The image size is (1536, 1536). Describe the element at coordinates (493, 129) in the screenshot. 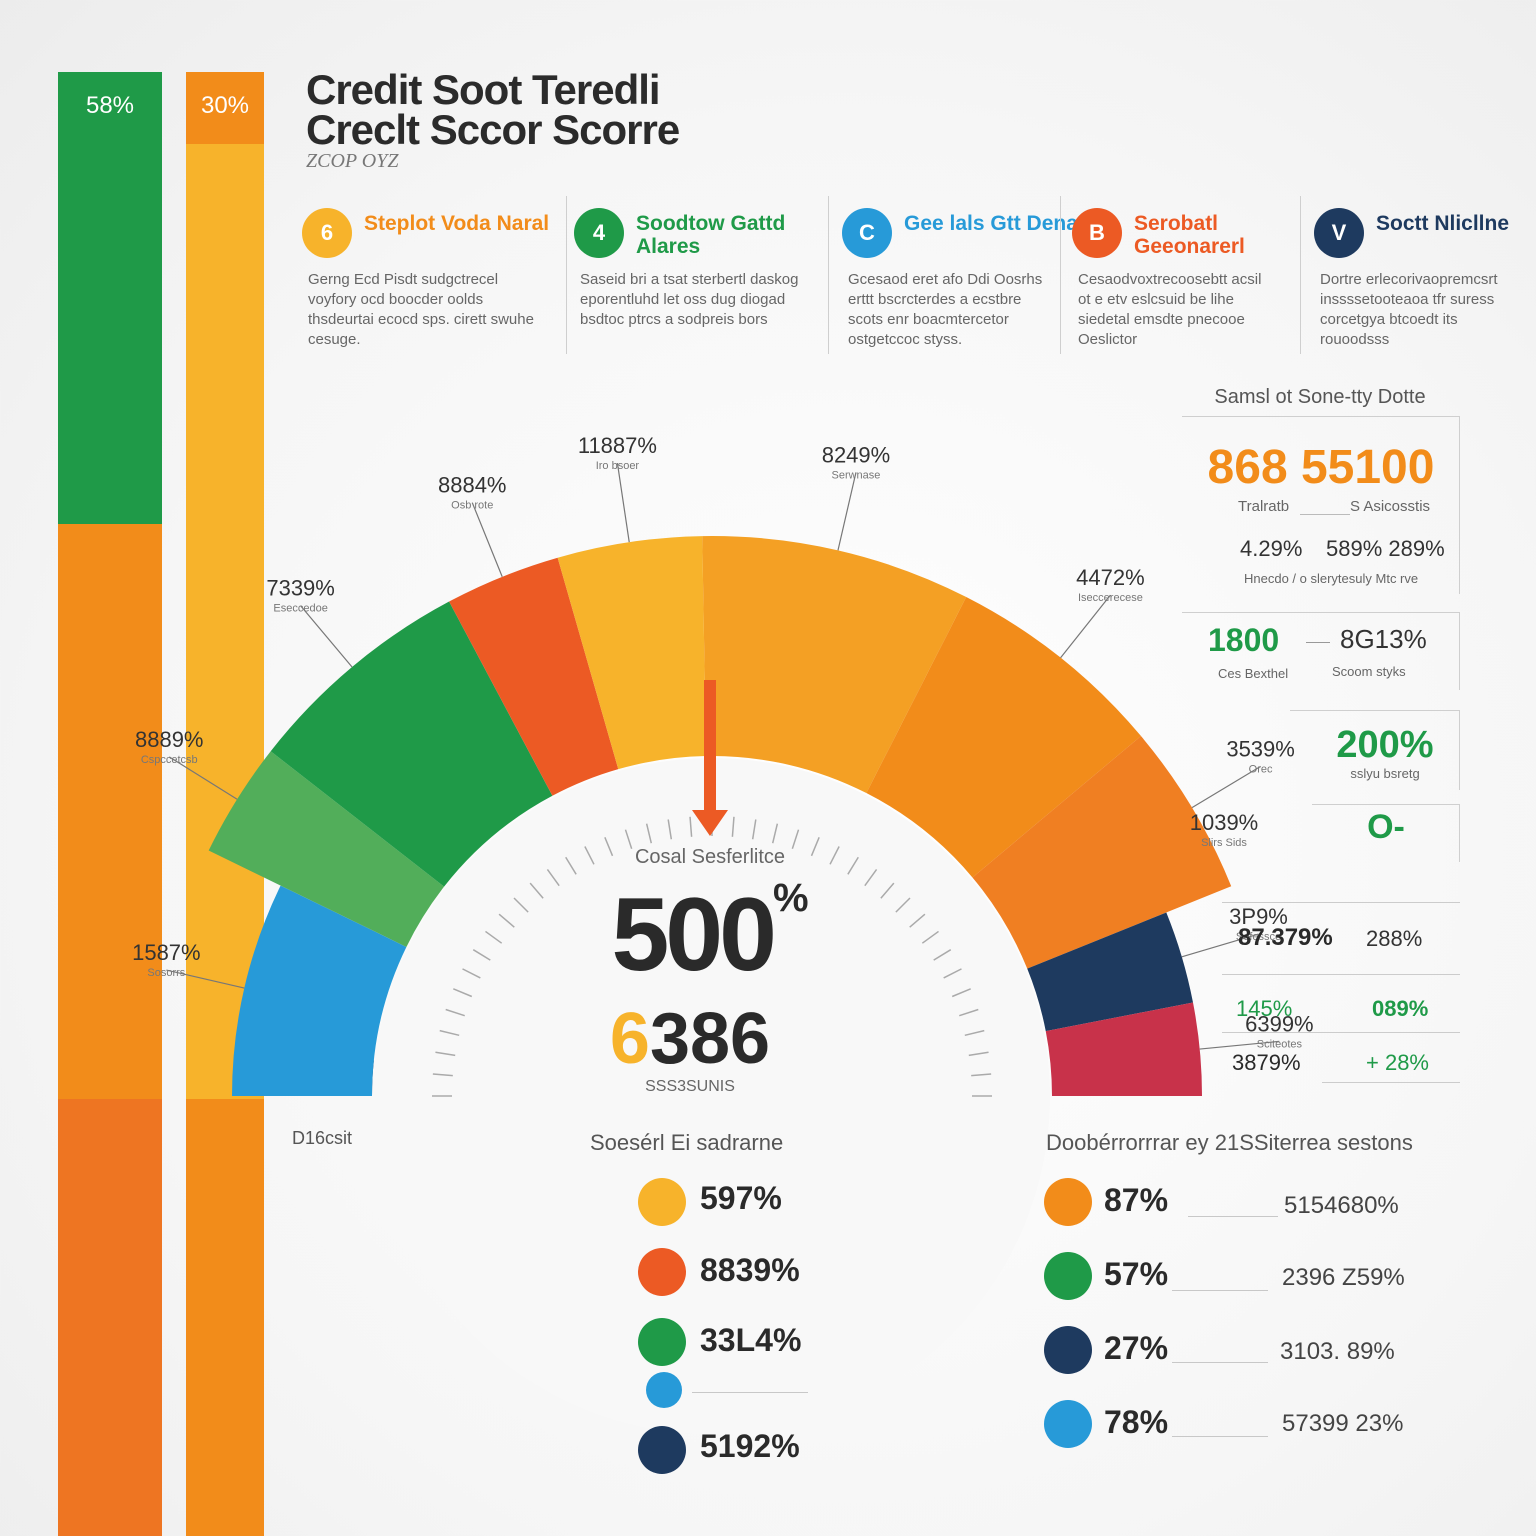

I see `page-title-line2: Creclt Sccor Scorre` at that location.